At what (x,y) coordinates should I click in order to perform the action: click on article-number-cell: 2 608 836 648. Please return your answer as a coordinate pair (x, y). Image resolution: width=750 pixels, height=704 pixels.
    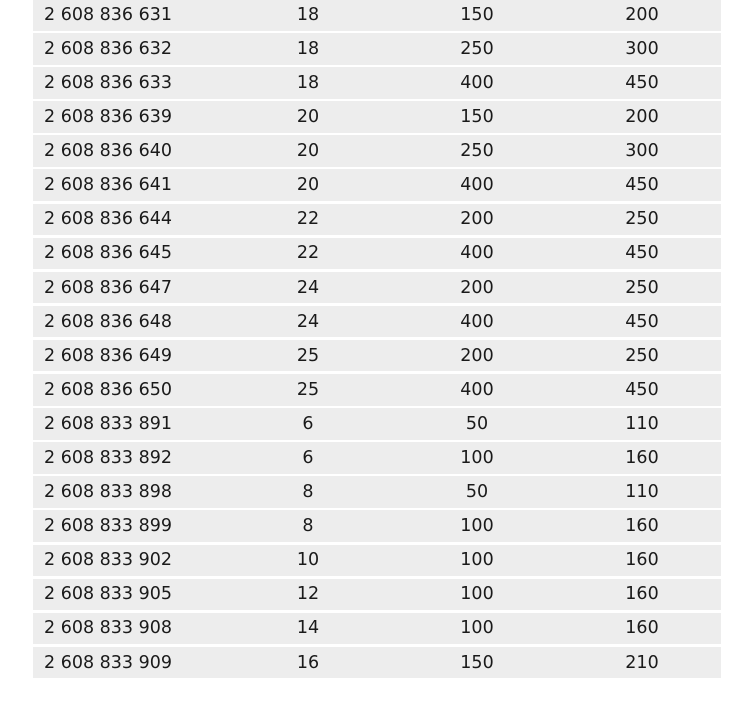
    Looking at the image, I should click on (108, 321).